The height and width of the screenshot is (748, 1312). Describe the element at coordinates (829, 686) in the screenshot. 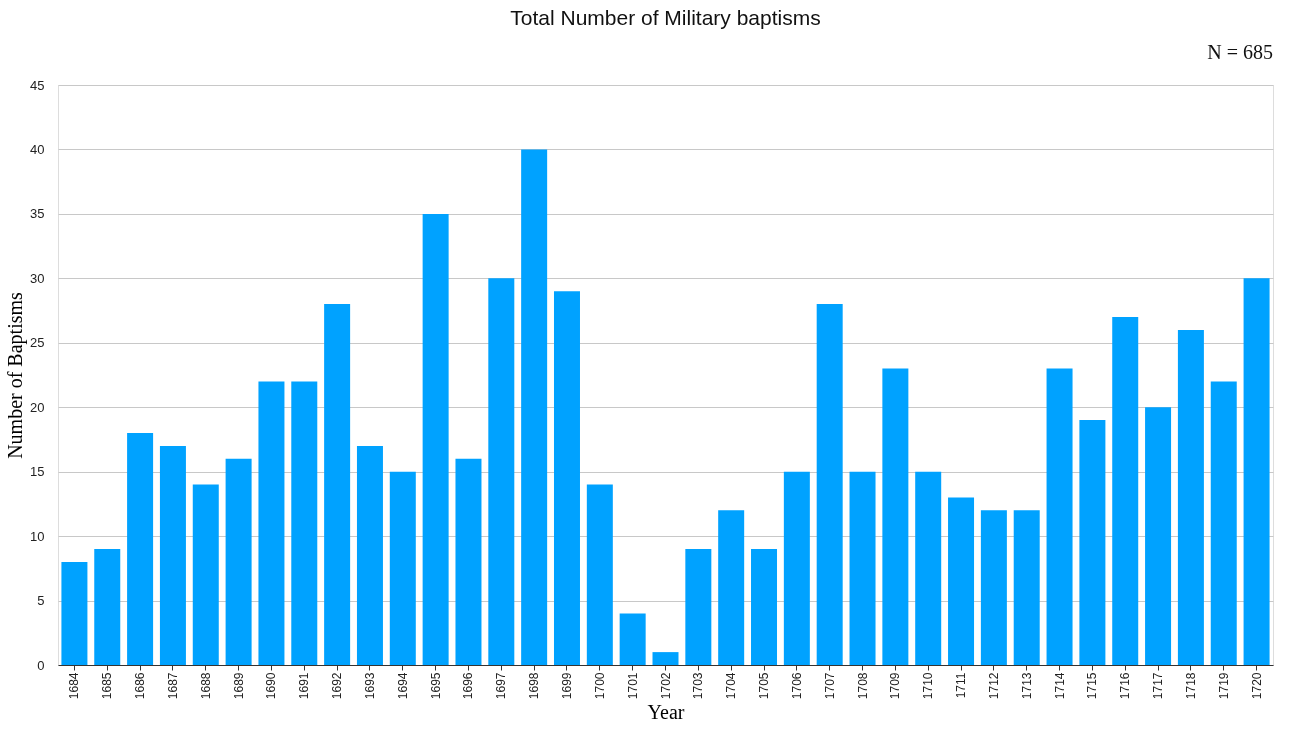

I see `x-tick-label: 1707` at that location.